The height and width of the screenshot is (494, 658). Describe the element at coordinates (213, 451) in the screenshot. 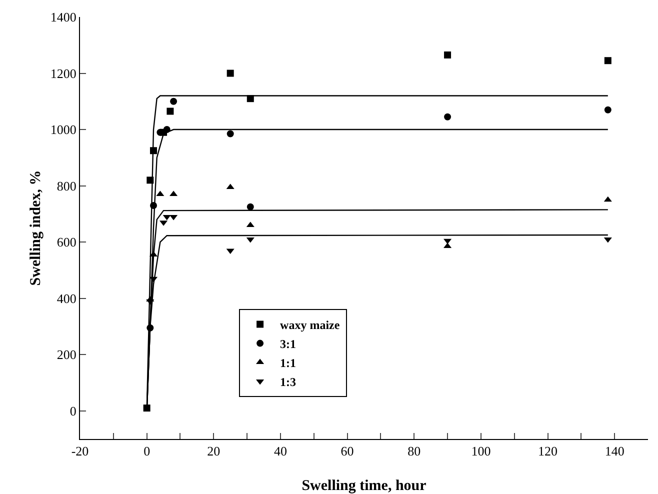

I see `x-tick-label: 20` at that location.